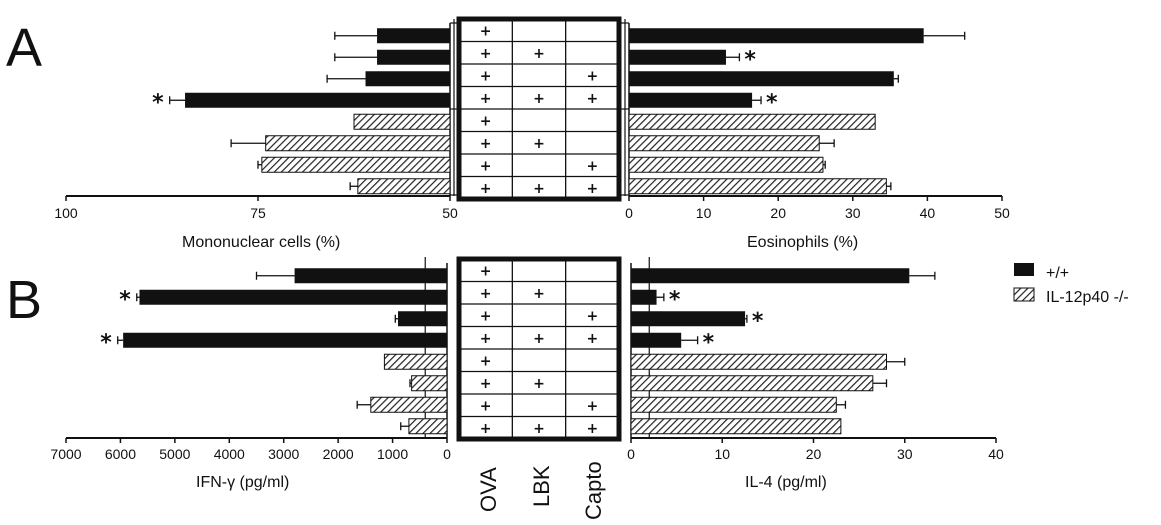 Image resolution: width=1161 pixels, height=525 pixels. What do you see at coordinates (802, 242) in the screenshot?
I see `right-axis-label: Eosinophils (%)` at bounding box center [802, 242].